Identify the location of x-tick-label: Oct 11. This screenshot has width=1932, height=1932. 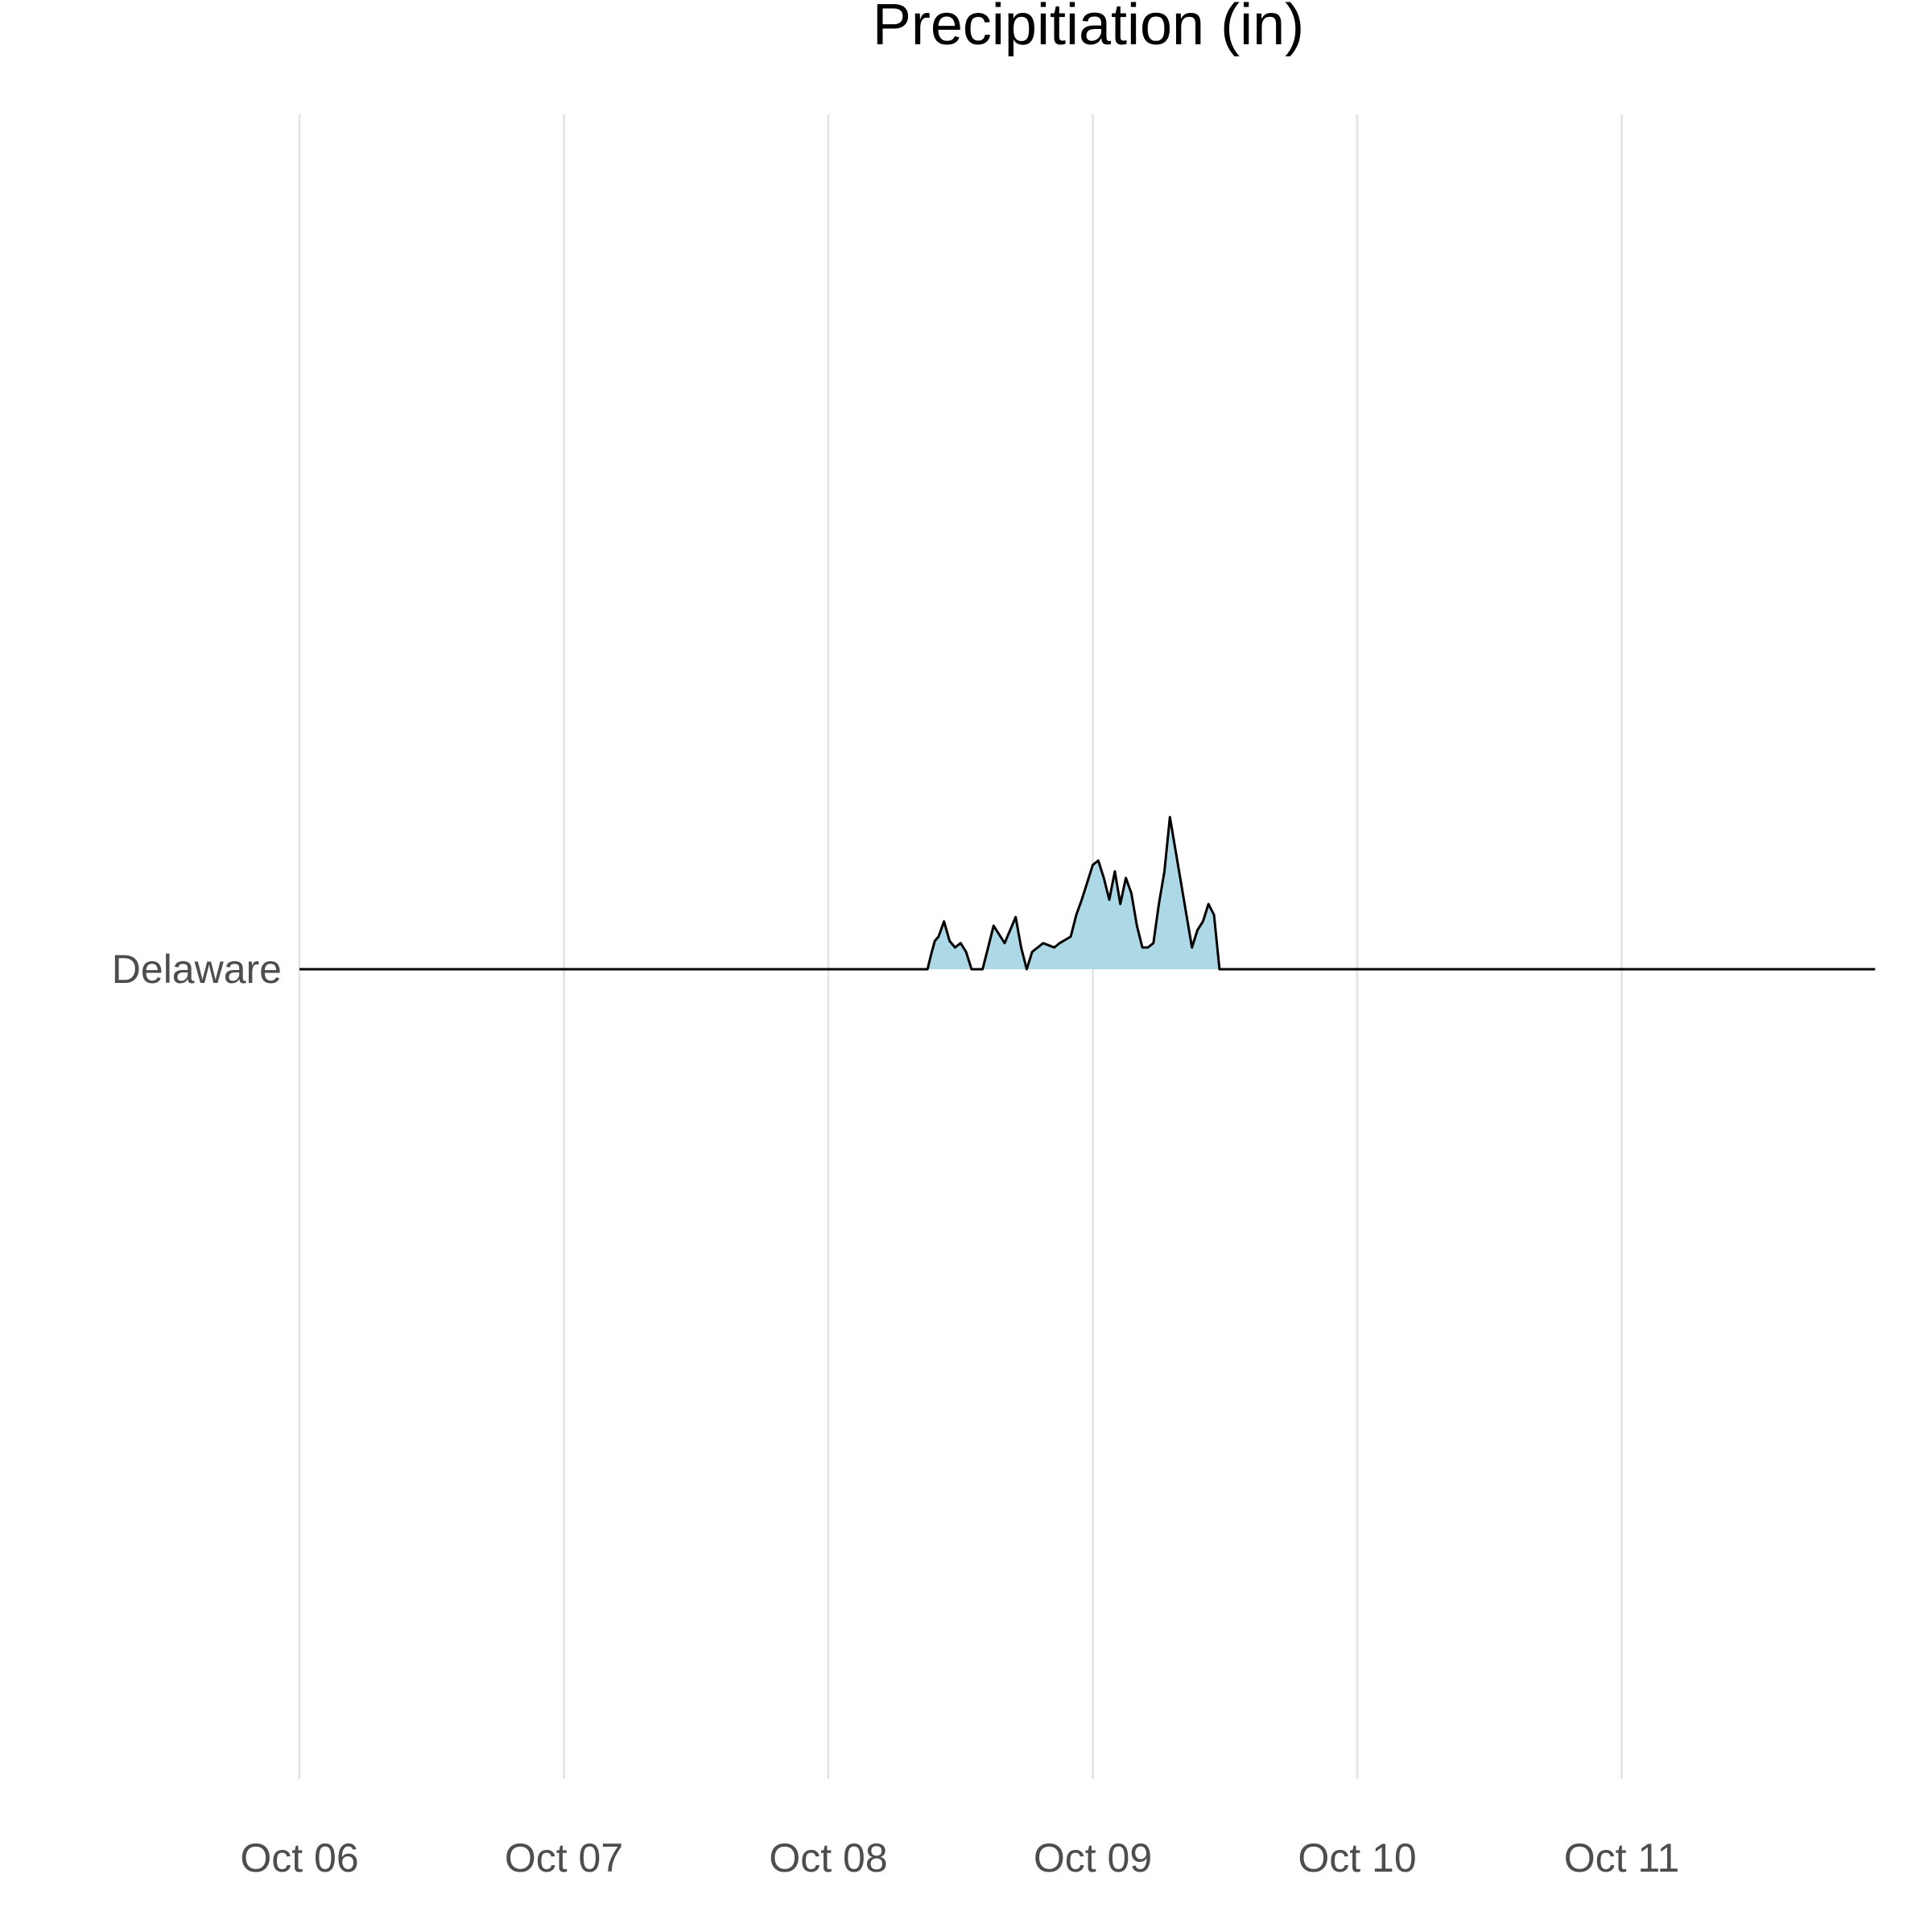
(1622, 1857).